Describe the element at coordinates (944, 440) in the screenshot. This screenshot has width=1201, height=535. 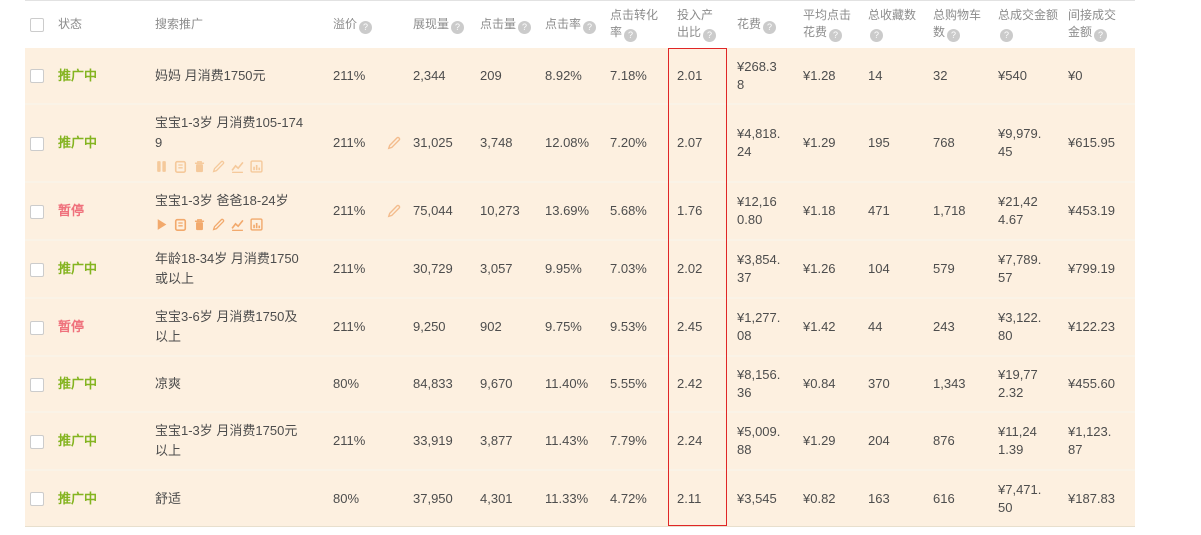
I see `carts-value: 876` at that location.